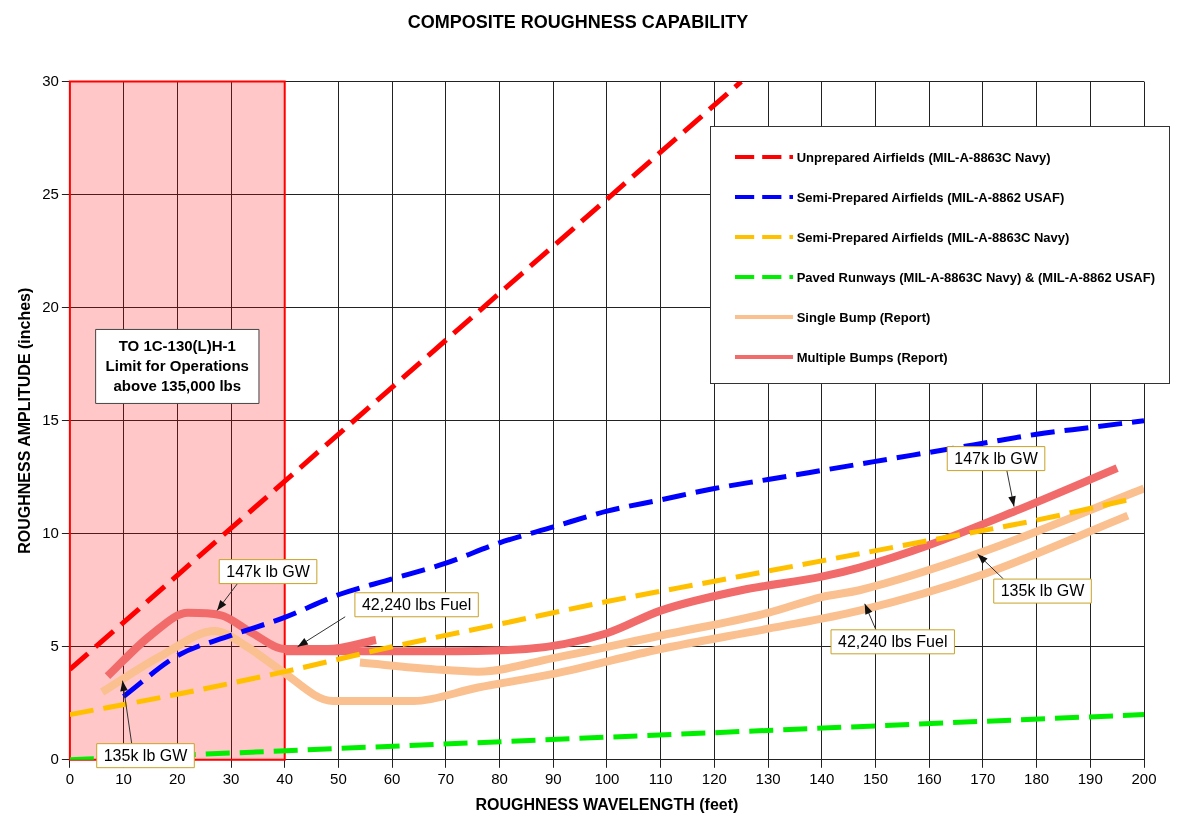 Image resolution: width=1182 pixels, height=831 pixels. Describe the element at coordinates (660, 778) in the screenshot. I see `x-tick-label: 110` at that location.